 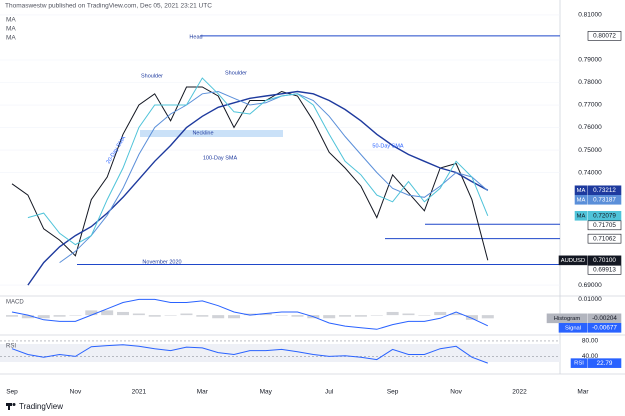 I want to click on annotation: Shoulder, so click(x=236, y=73).